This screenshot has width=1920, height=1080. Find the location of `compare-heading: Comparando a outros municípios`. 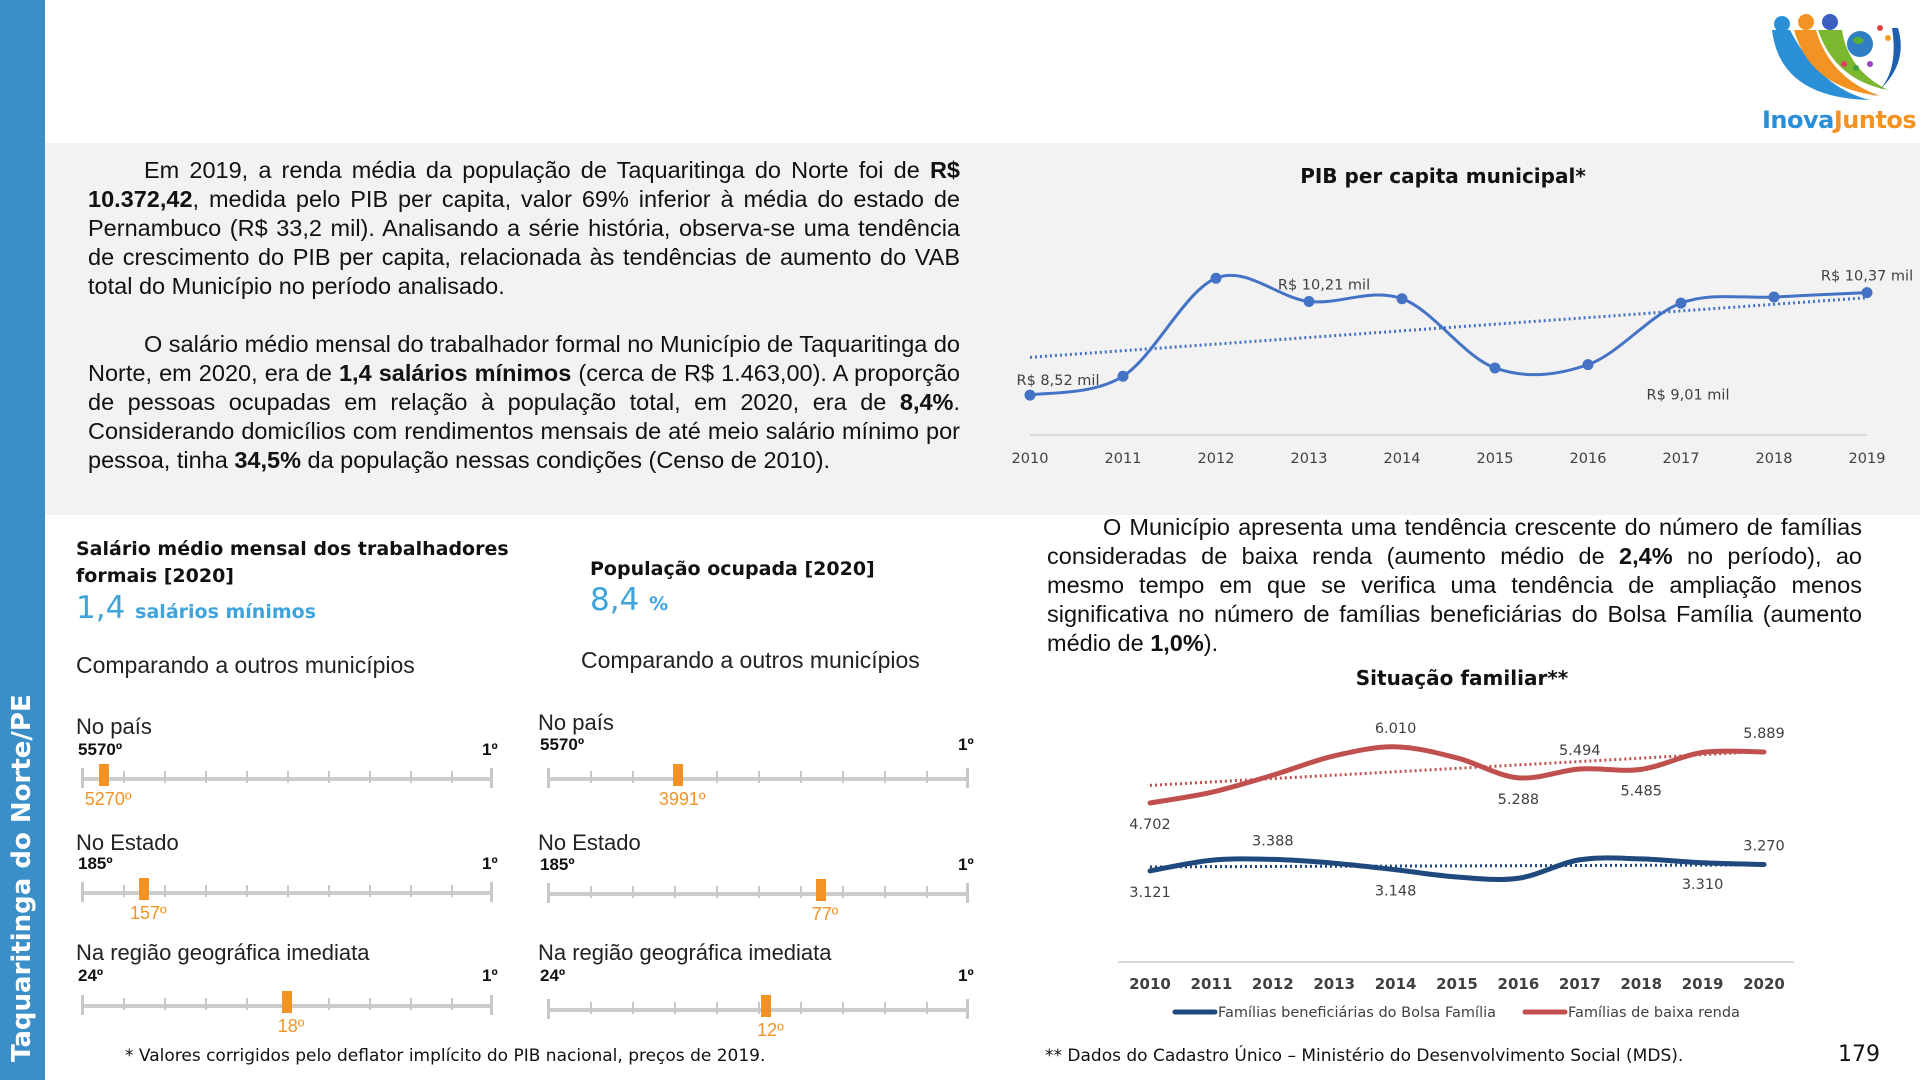

compare-heading: Comparando a outros municípios is located at coordinates (750, 660).